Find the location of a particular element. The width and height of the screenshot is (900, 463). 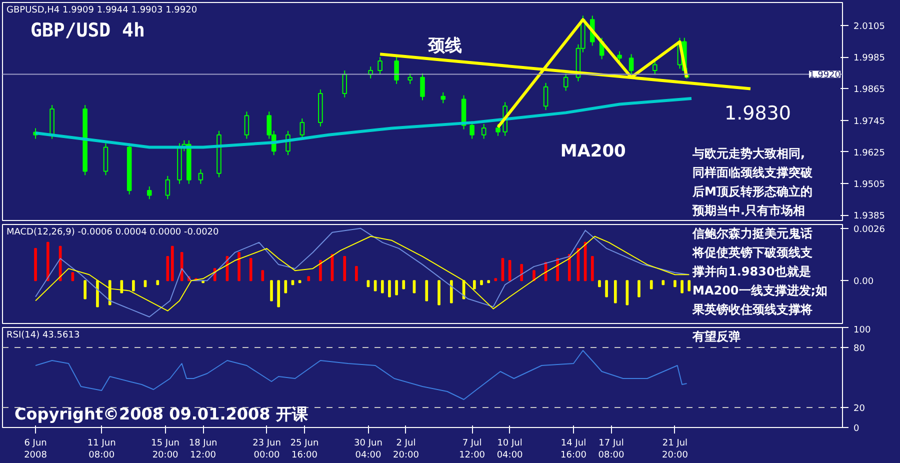

series-label: 颈线 is located at coordinates (444, 46).